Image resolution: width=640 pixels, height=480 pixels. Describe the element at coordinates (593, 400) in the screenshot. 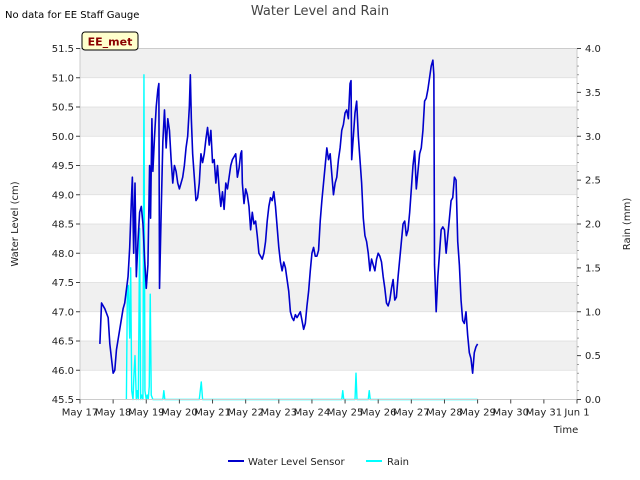

I see `y2-tick-label: 0.0` at that location.